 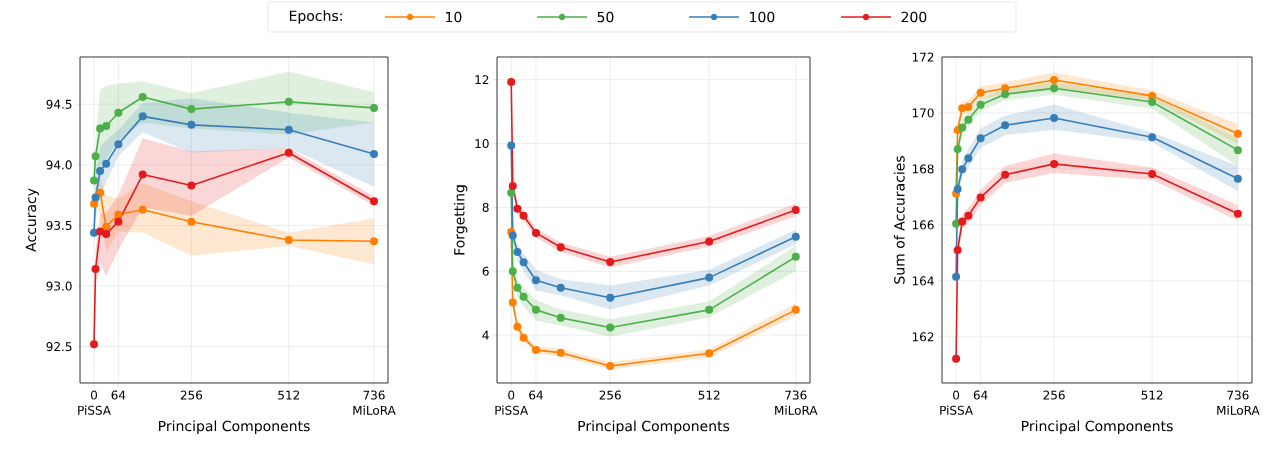 I want to click on y-tick-label: 6, so click(x=485, y=271).